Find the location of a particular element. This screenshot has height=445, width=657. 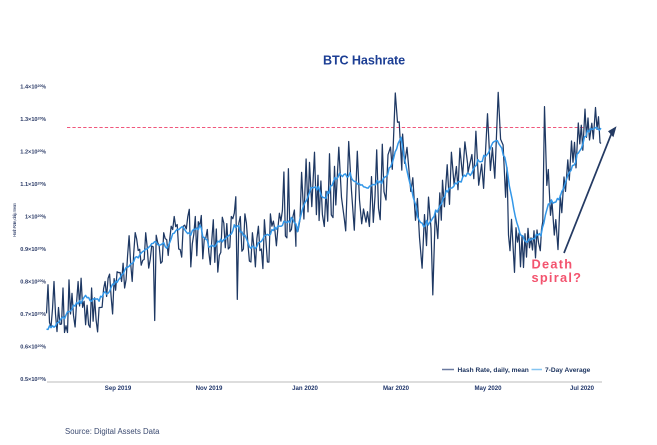

svg-text: 7-Day Average is located at coordinates (568, 370).